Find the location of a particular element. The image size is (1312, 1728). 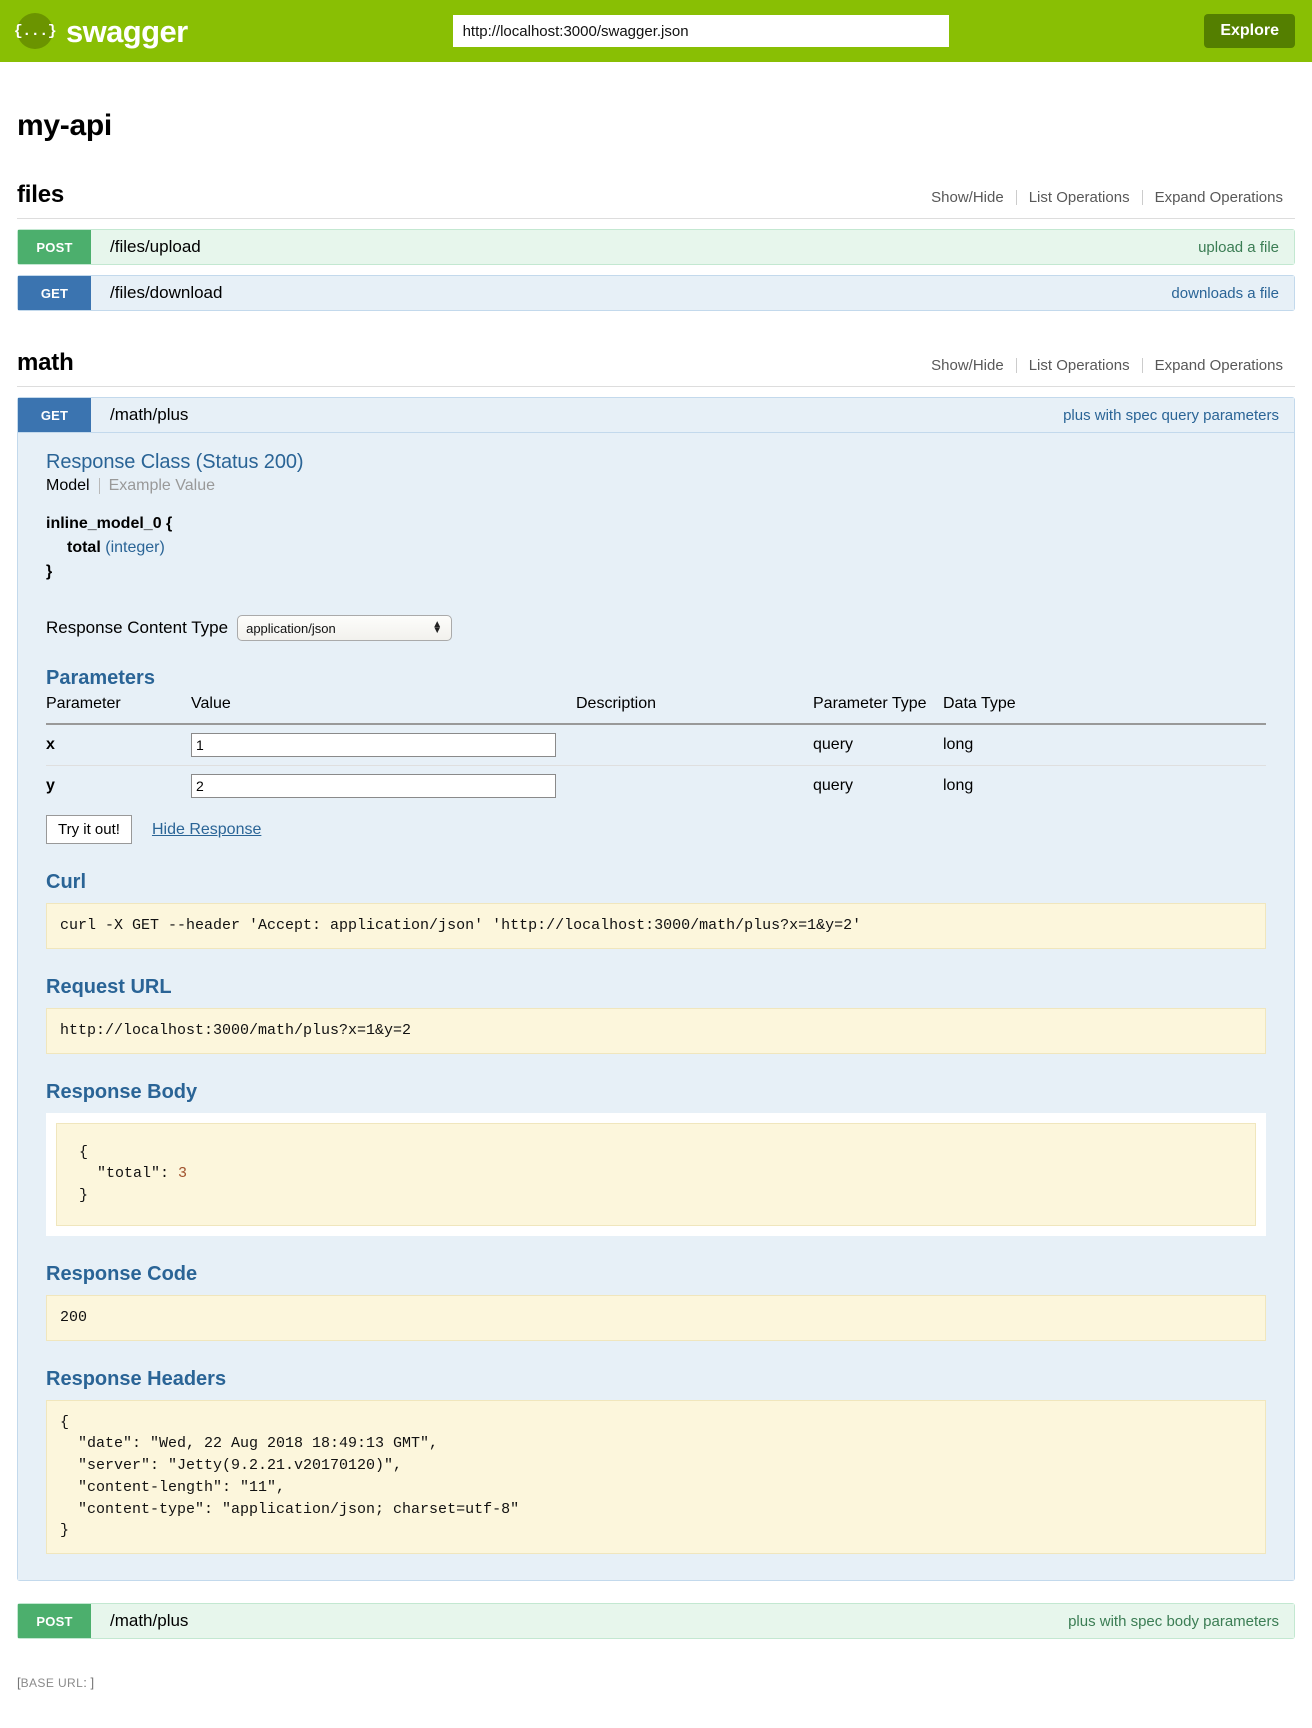

operation-post-files-upload: POST /files/upload upload a file is located at coordinates (656, 247).